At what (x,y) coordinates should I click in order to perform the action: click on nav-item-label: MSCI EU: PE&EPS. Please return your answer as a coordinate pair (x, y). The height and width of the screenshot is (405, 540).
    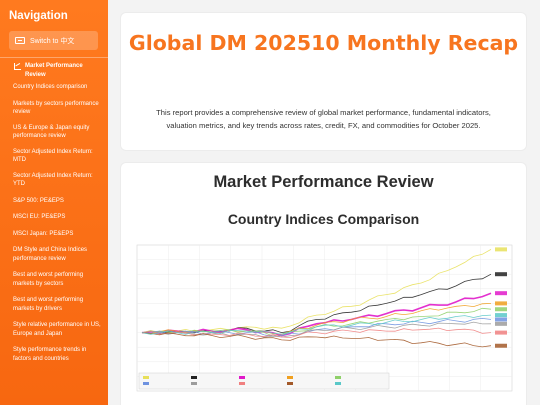
    Looking at the image, I should click on (39, 217).